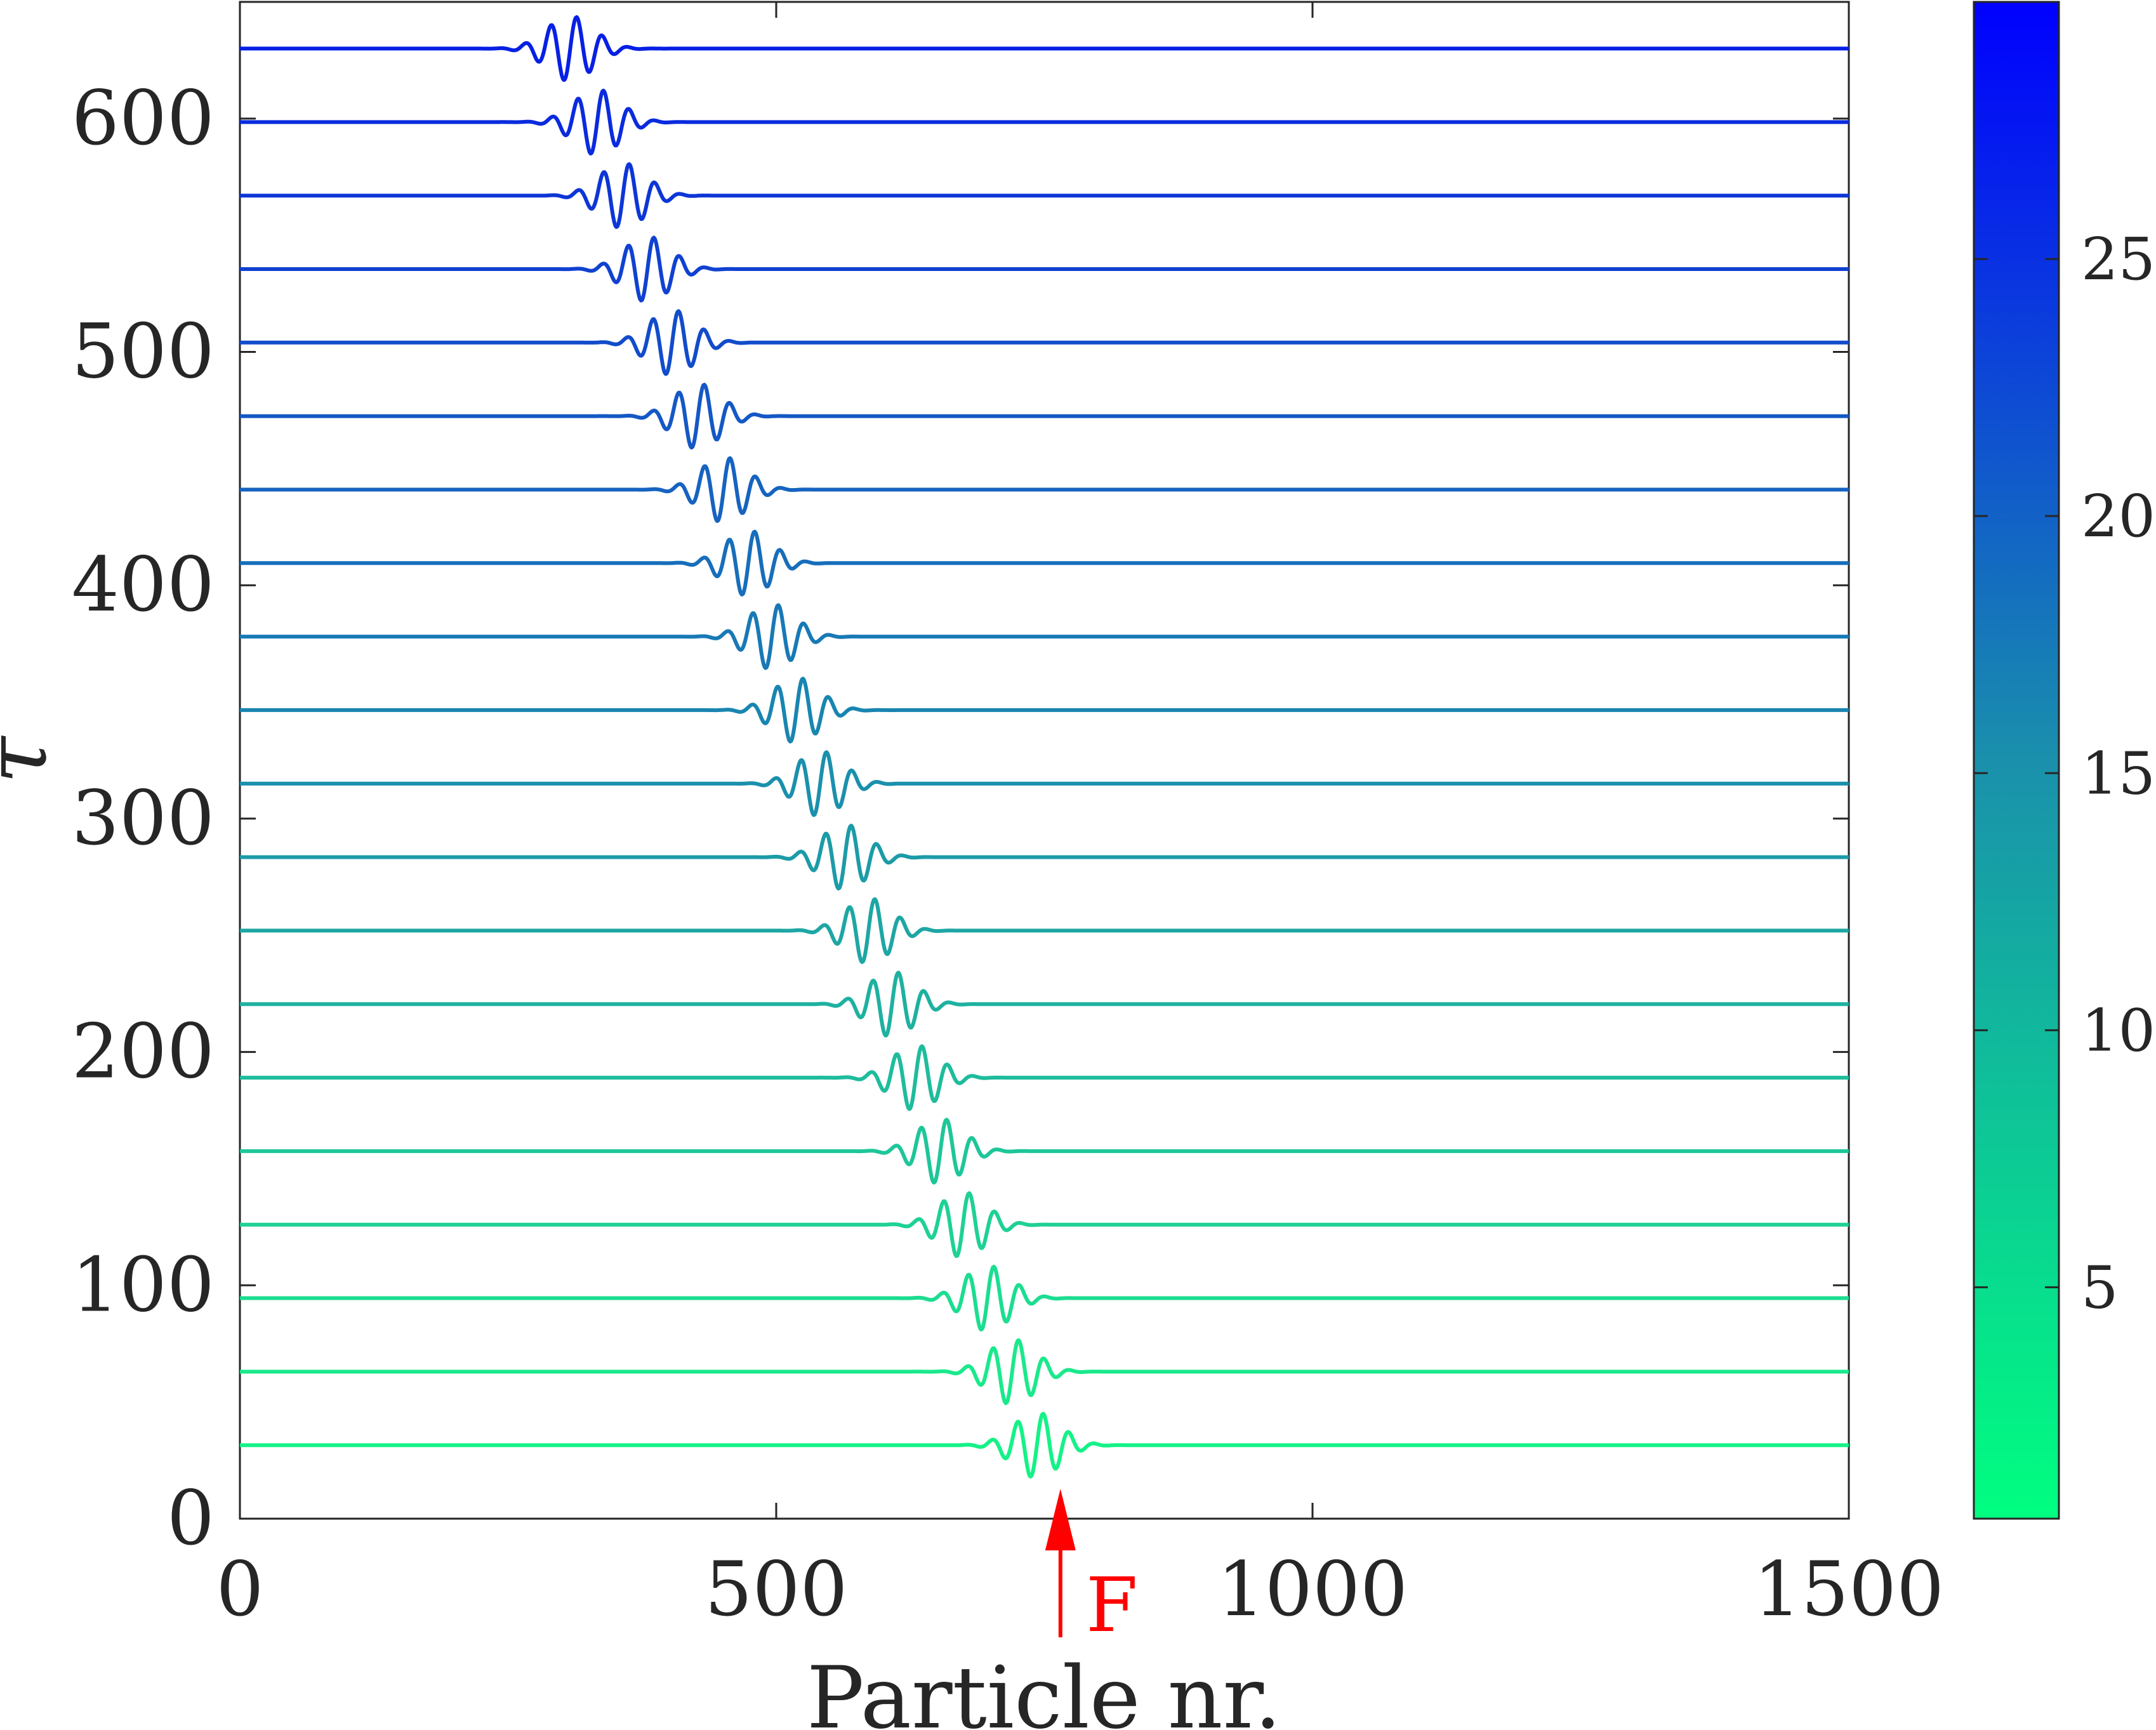 The height and width of the screenshot is (1730, 2156). What do you see at coordinates (143, 1051) in the screenshot?
I see `y-tick-label: 200` at bounding box center [143, 1051].